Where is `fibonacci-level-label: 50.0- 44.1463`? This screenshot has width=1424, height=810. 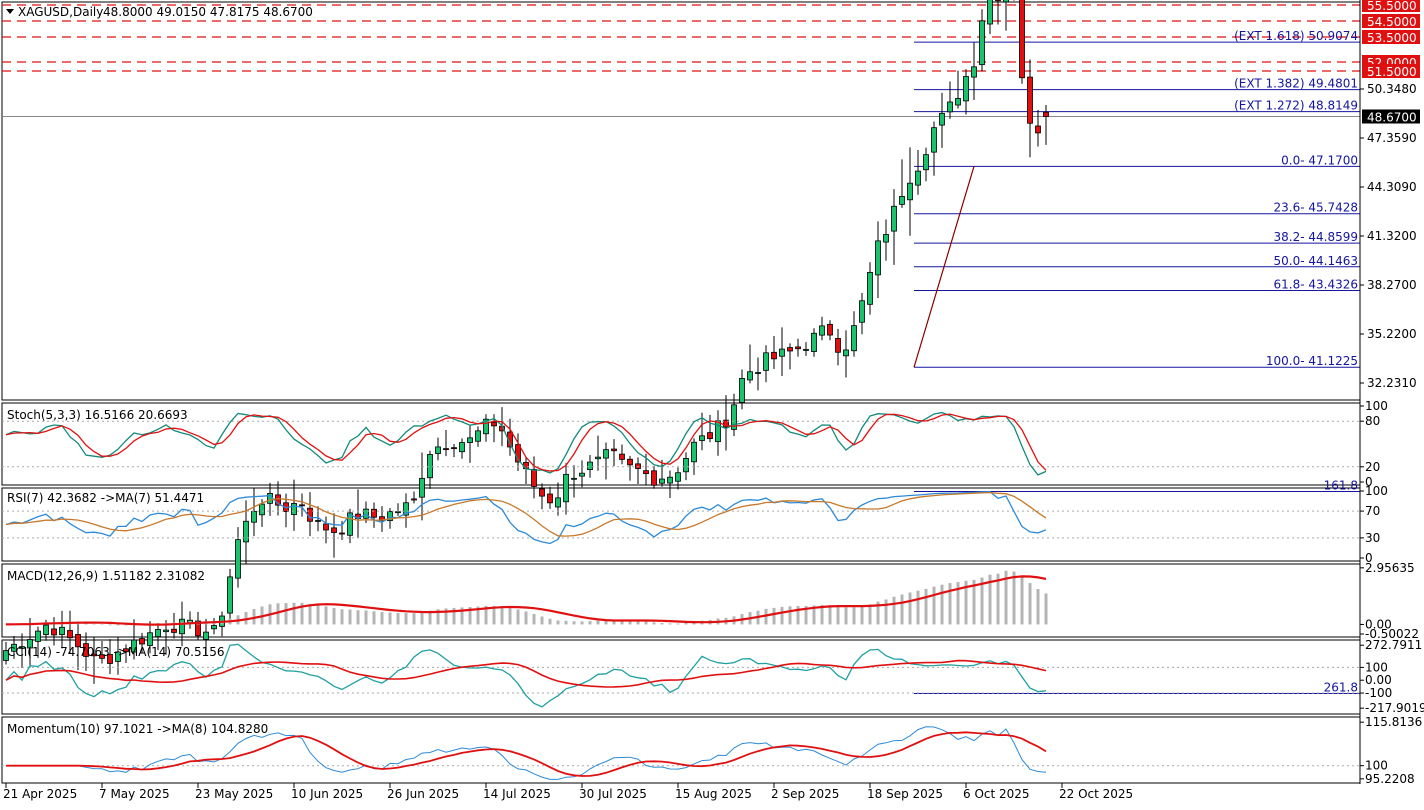 fibonacci-level-label: 50.0- 44.1463 is located at coordinates (1316, 261).